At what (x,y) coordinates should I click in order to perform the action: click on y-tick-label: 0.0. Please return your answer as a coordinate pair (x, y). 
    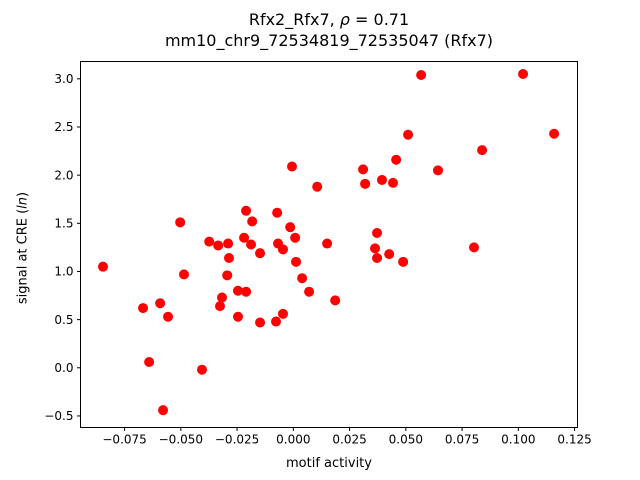
    Looking at the image, I should click on (63, 368).